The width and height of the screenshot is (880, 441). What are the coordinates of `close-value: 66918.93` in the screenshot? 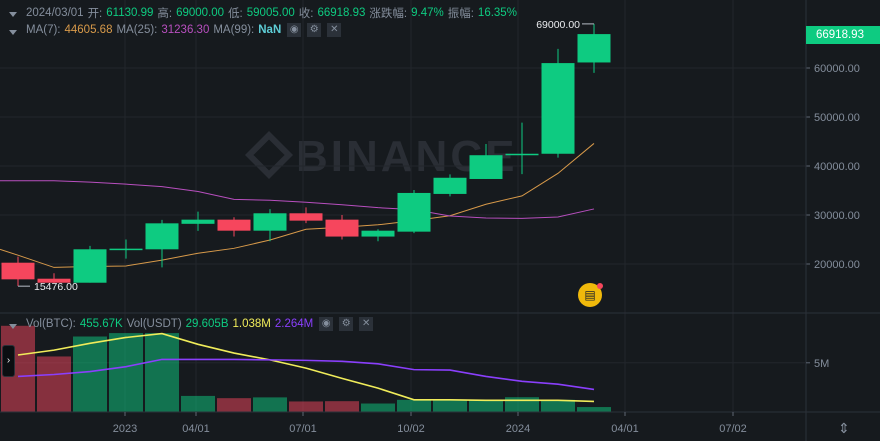 It's located at (341, 13).